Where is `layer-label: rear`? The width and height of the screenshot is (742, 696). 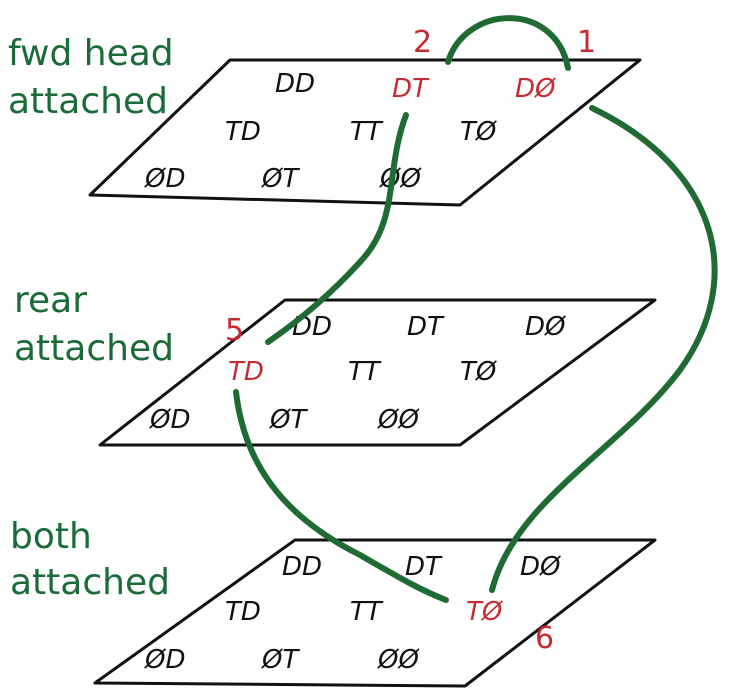 layer-label: rear is located at coordinates (50, 300).